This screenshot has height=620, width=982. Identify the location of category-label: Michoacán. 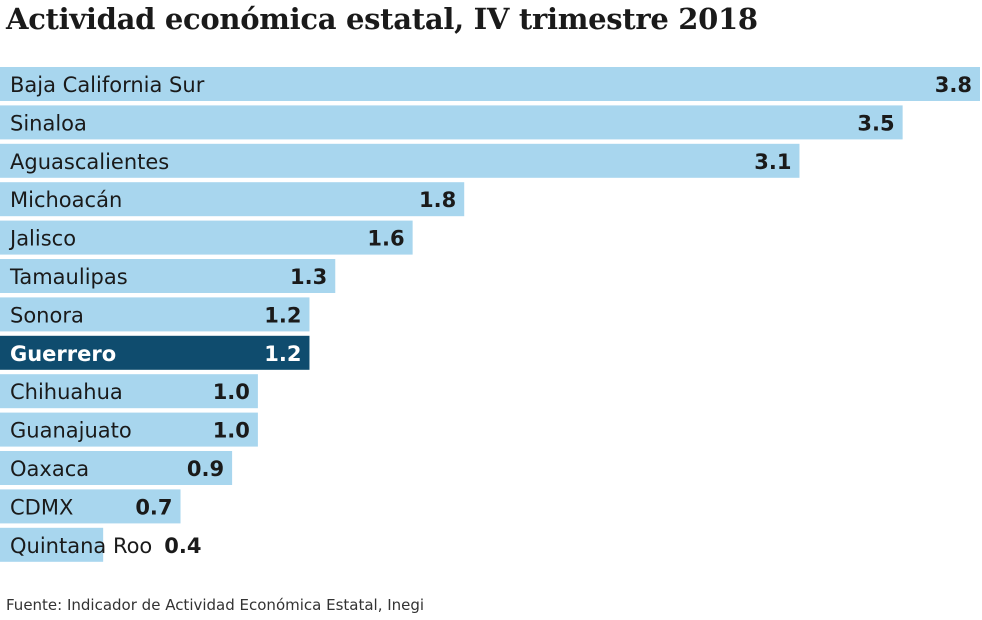
(66, 200).